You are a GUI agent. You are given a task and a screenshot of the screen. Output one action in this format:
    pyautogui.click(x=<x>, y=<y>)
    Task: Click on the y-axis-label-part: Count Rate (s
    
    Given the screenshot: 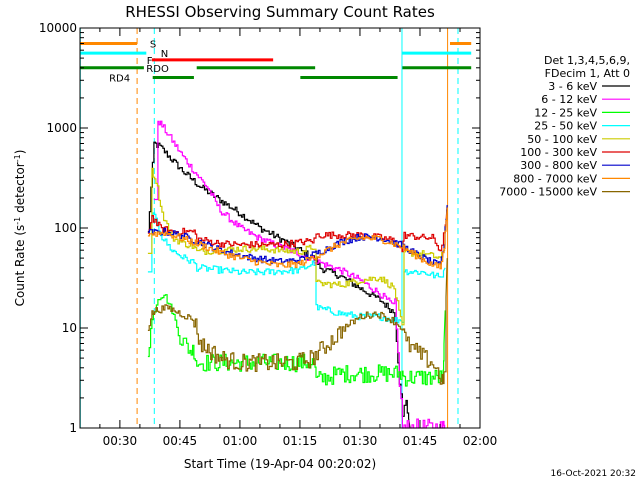 What is the action you would take?
    pyautogui.click(x=20, y=266)
    